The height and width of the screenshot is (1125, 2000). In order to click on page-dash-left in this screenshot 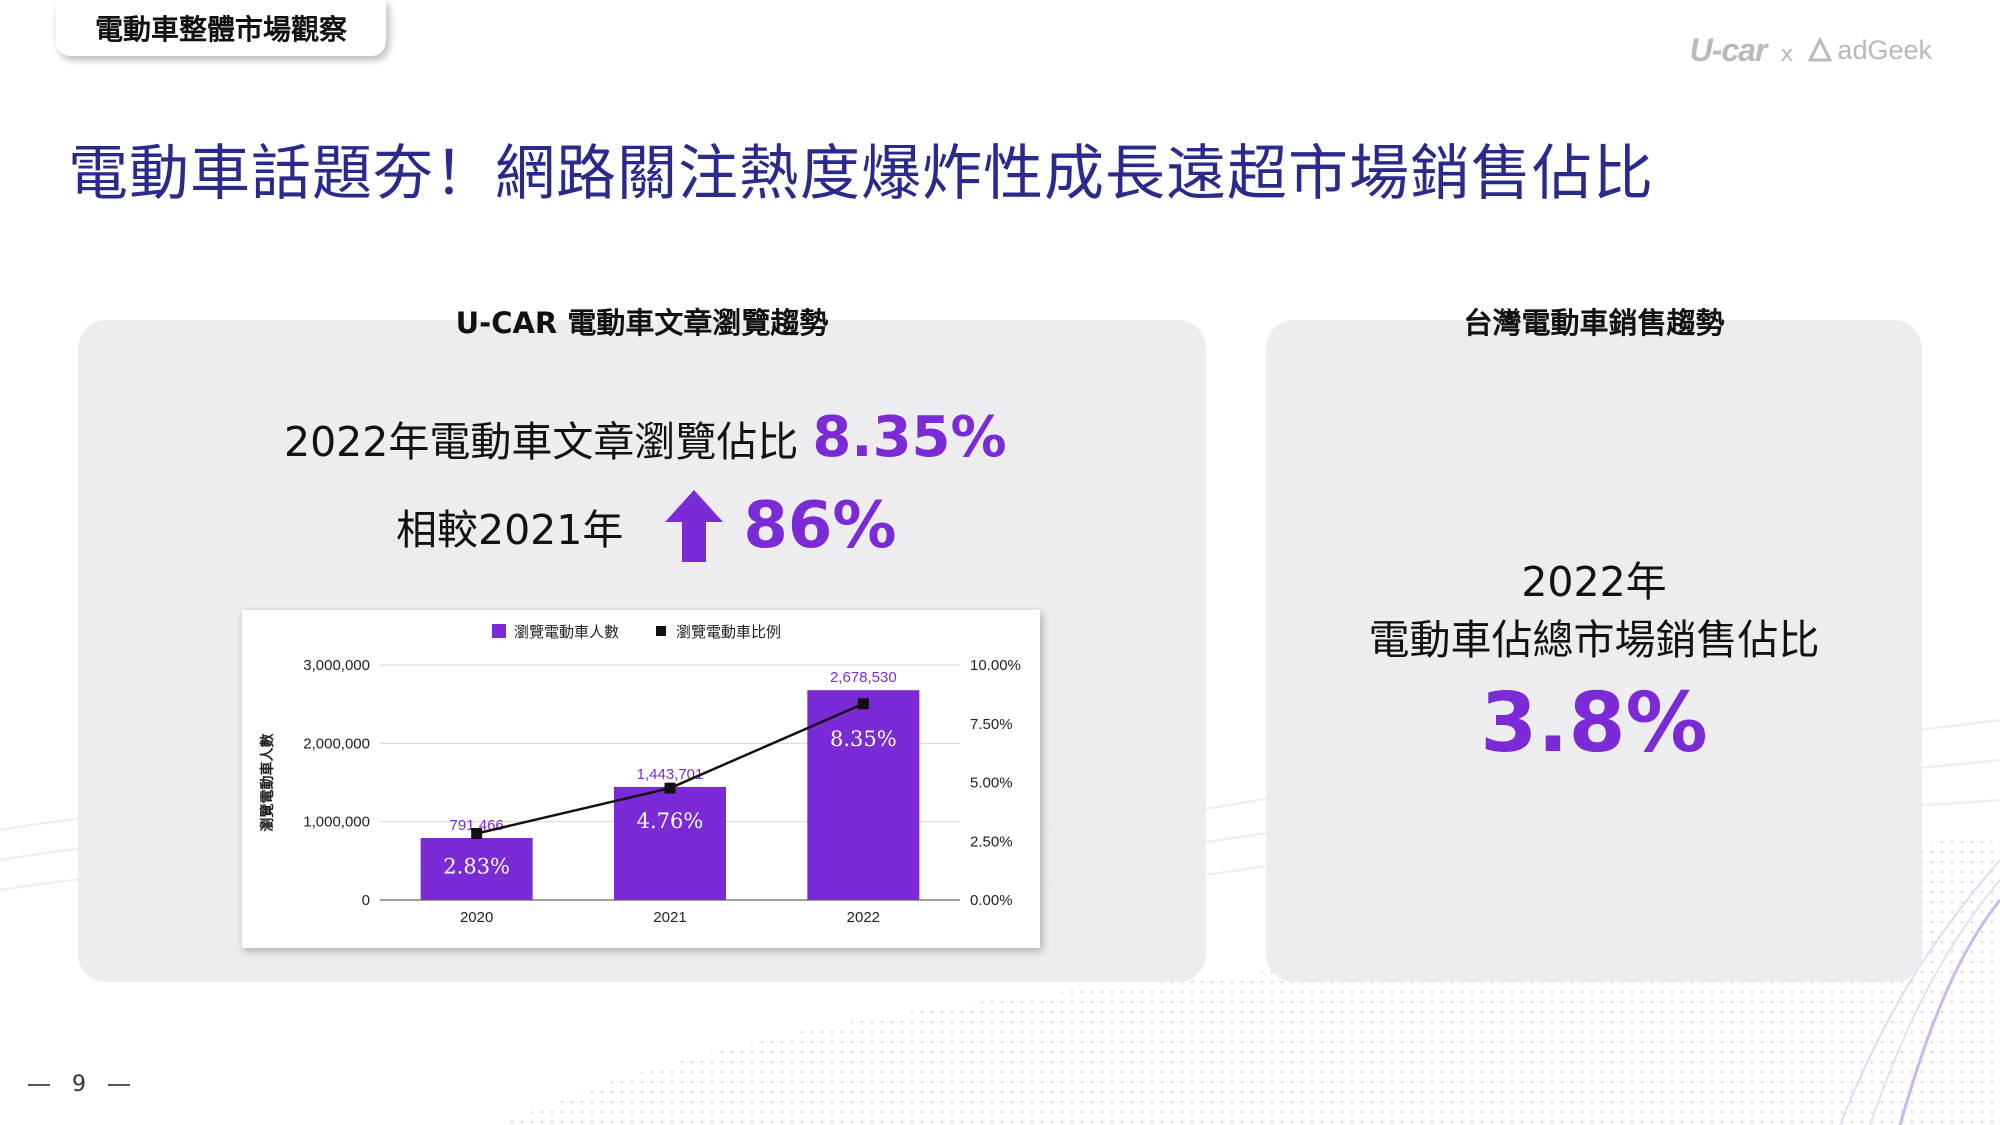, I will do `click(39, 1084)`.